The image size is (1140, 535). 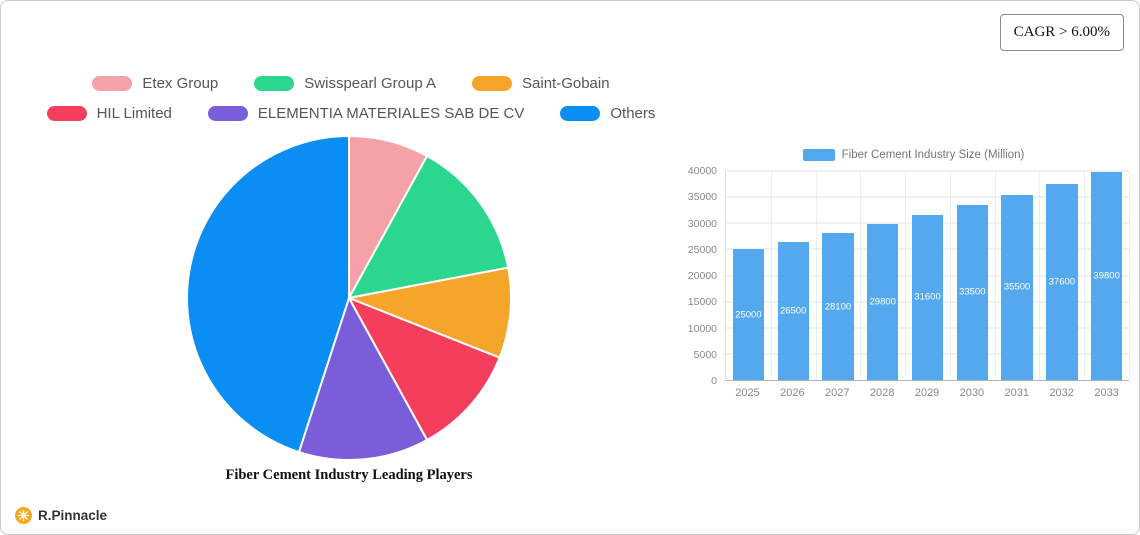 I want to click on bar-slot: 33500, so click(x=972, y=275).